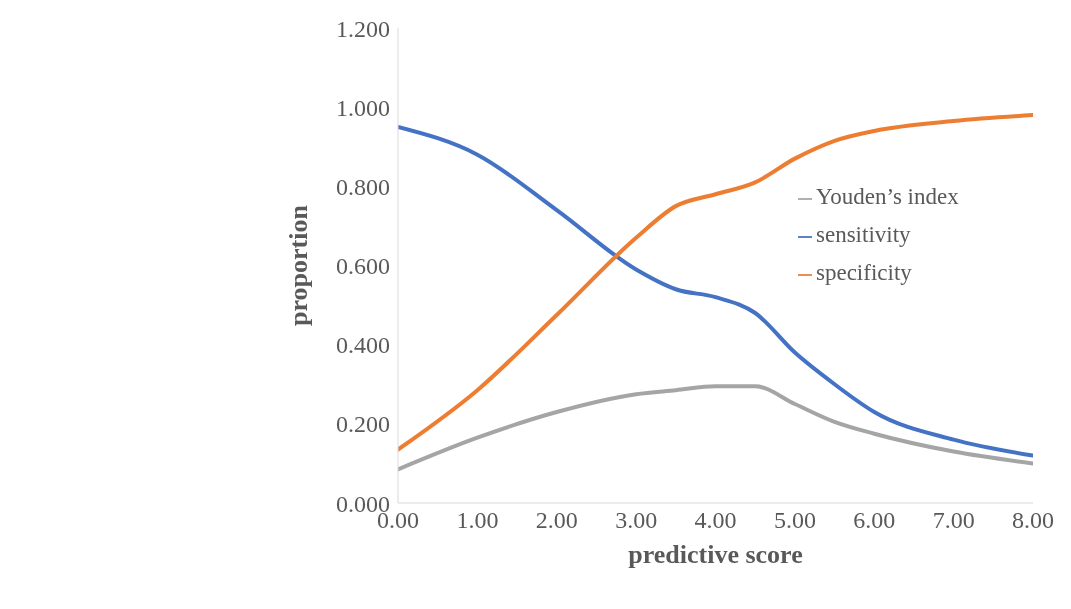  I want to click on x-tick-label: 1.00, so click(477, 520).